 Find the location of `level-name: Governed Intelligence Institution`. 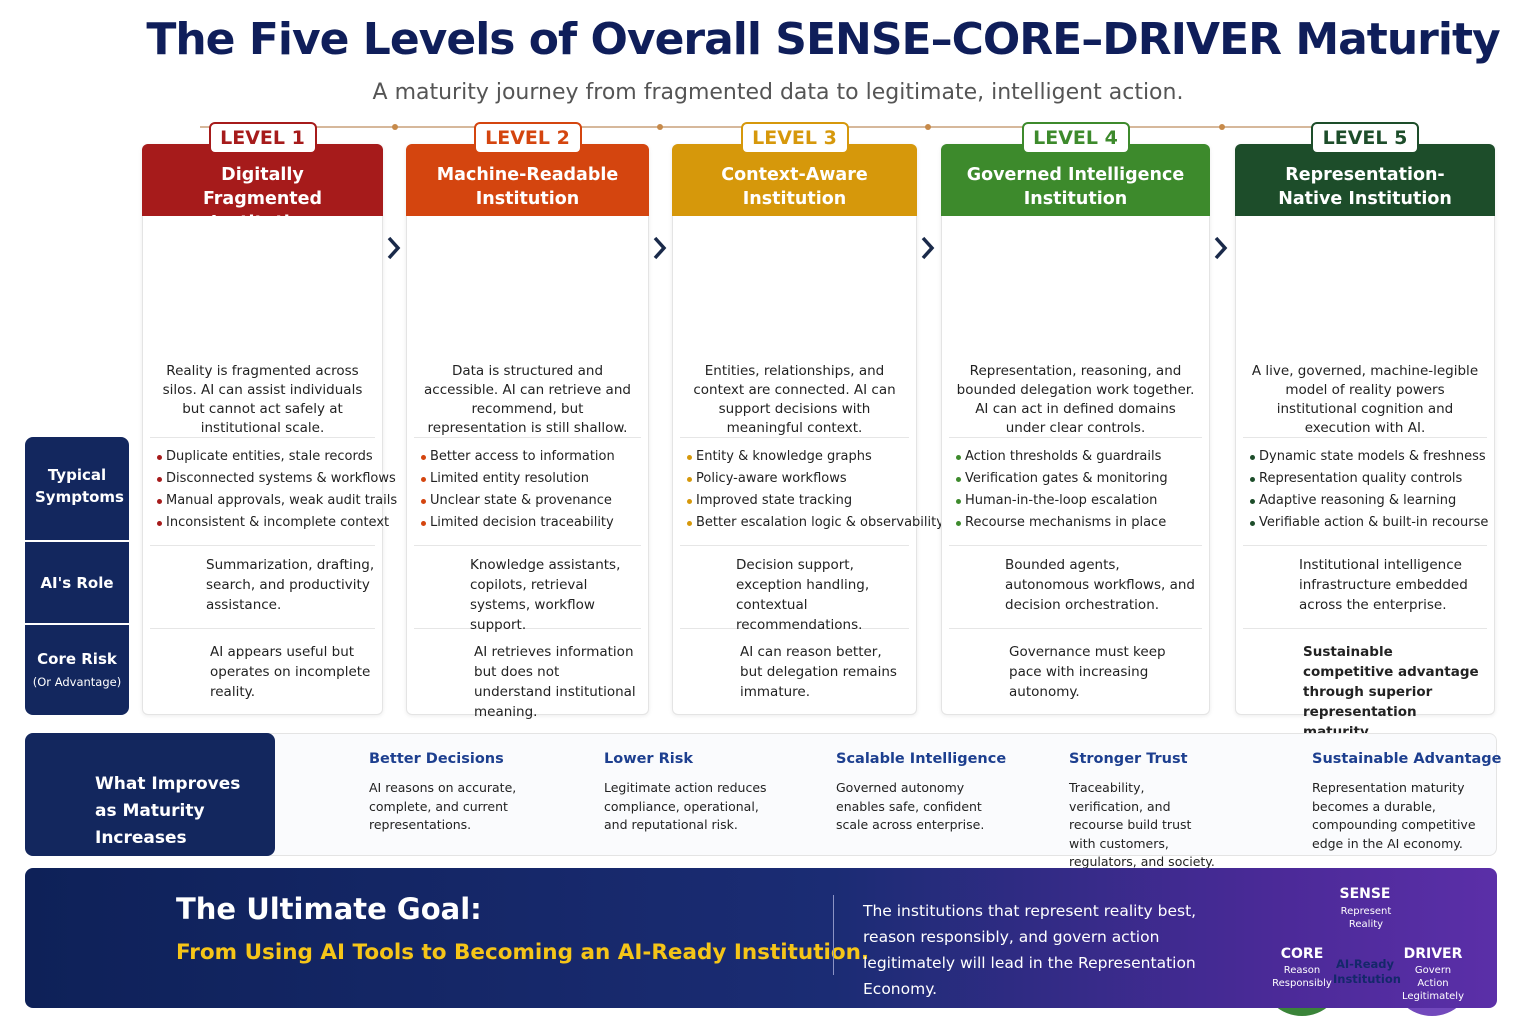

level-name: Governed Intelligence Institution is located at coordinates (1075, 187).